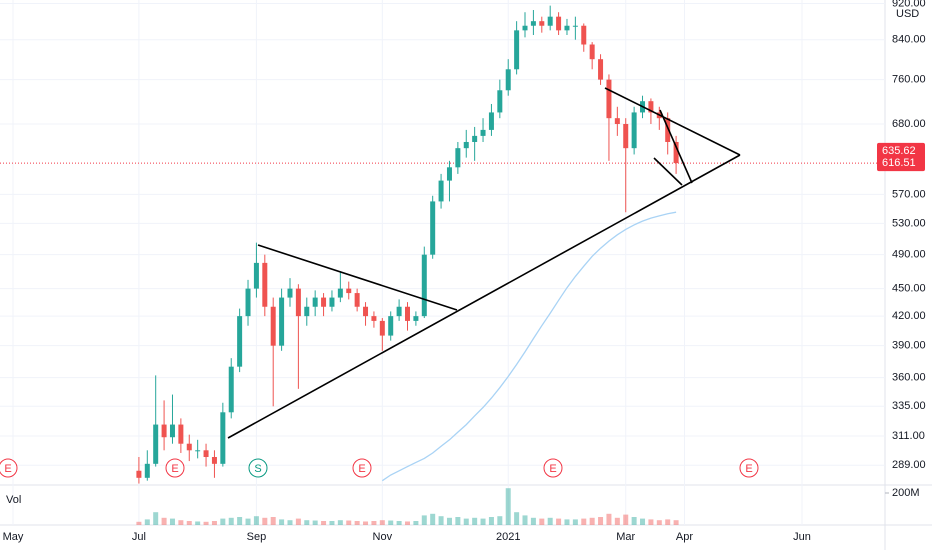 Image resolution: width=932 pixels, height=550 pixels. Describe the element at coordinates (908, 436) in the screenshot. I see `y-tick-label: 311.00` at that location.